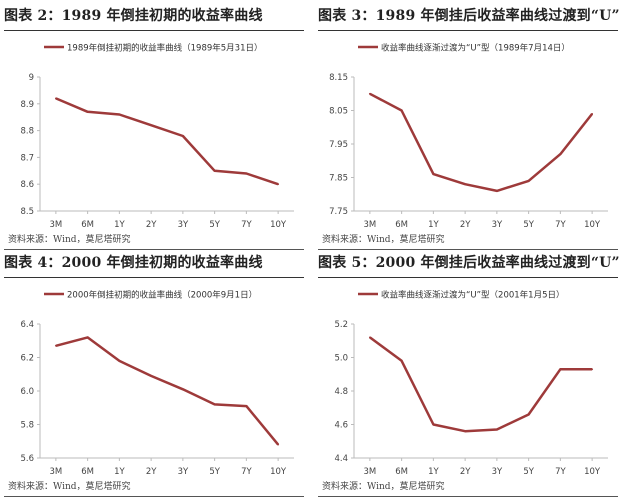 This screenshot has width=620, height=501. I want to click on y-tick-label: 6.2, so click(27, 359).